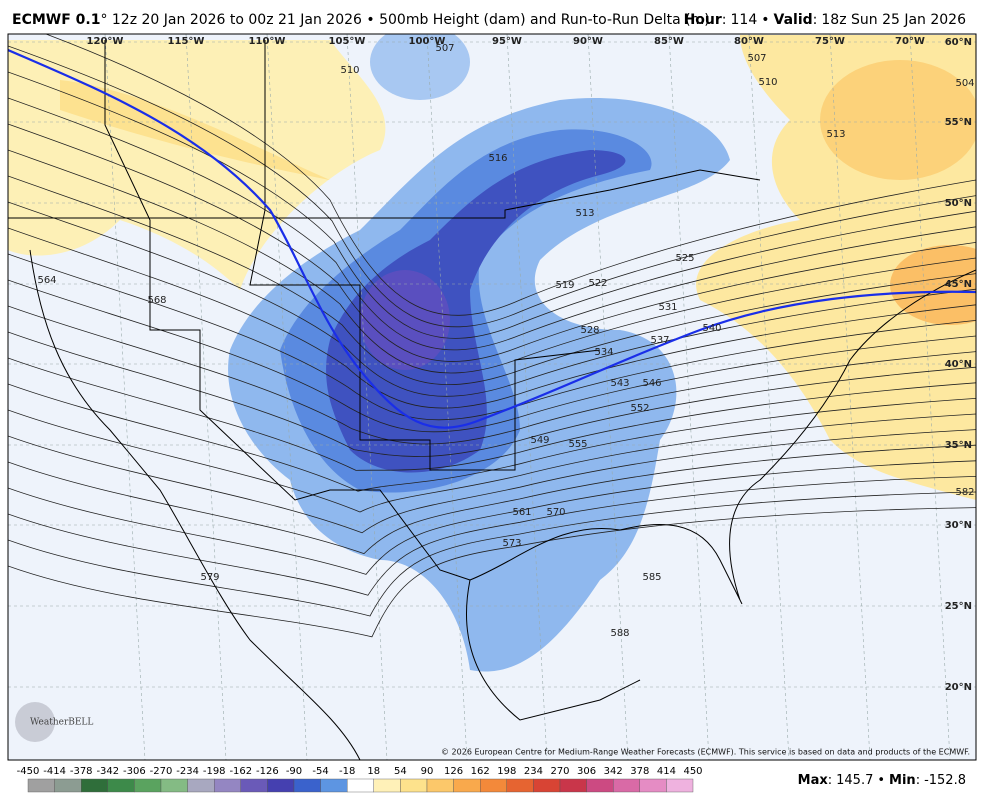 Image resolution: width=984 pixels, height=808 pixels. I want to click on contour-label: 582, so click(964, 492).